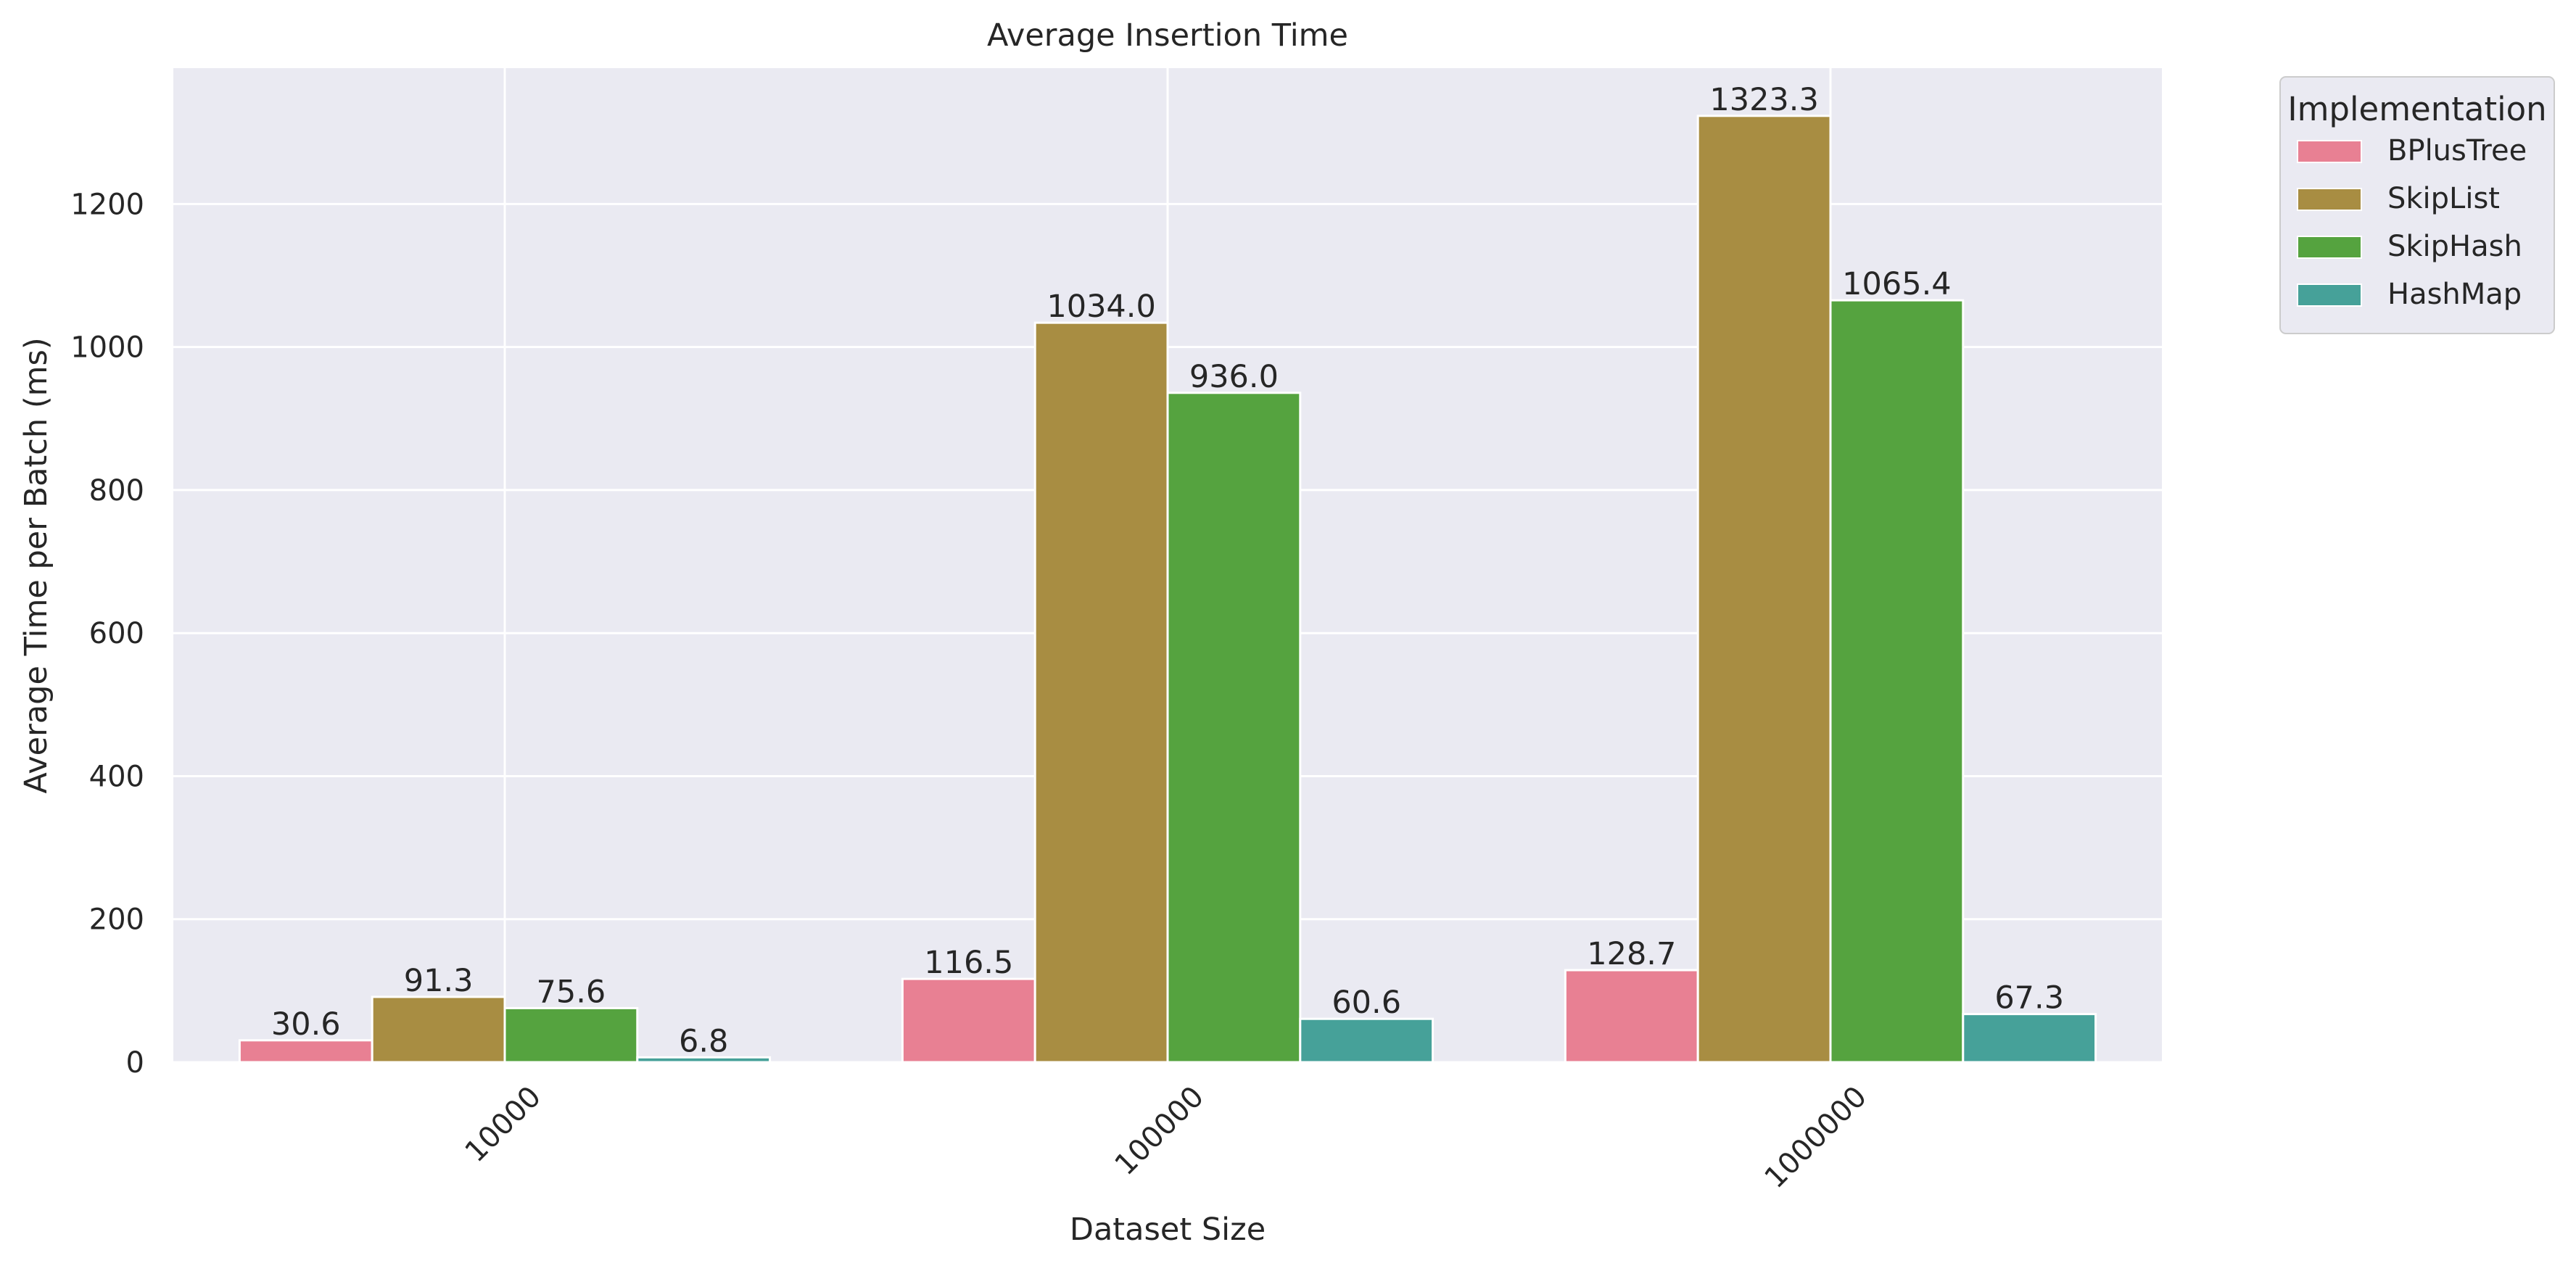 The height and width of the screenshot is (1271, 2576). What do you see at coordinates (1896, 284) in the screenshot?
I see `data-label: 1065.4` at bounding box center [1896, 284].